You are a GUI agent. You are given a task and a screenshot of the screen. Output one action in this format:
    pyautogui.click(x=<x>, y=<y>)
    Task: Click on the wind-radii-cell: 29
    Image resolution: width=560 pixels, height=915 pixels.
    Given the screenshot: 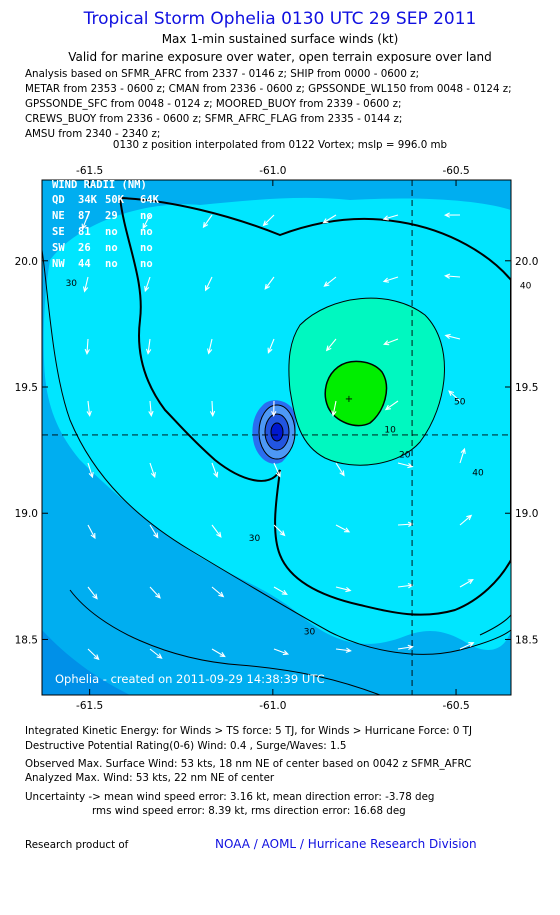 What is the action you would take?
    pyautogui.click(x=111, y=216)
    